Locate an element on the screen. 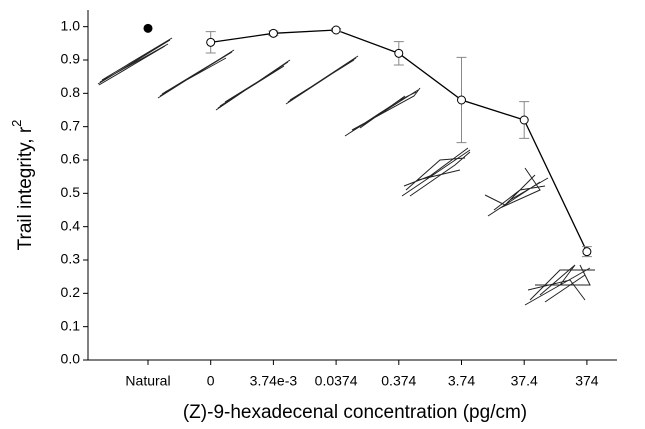 This screenshot has width=645, height=429. y-tick-label: 0.3 is located at coordinates (71, 259).